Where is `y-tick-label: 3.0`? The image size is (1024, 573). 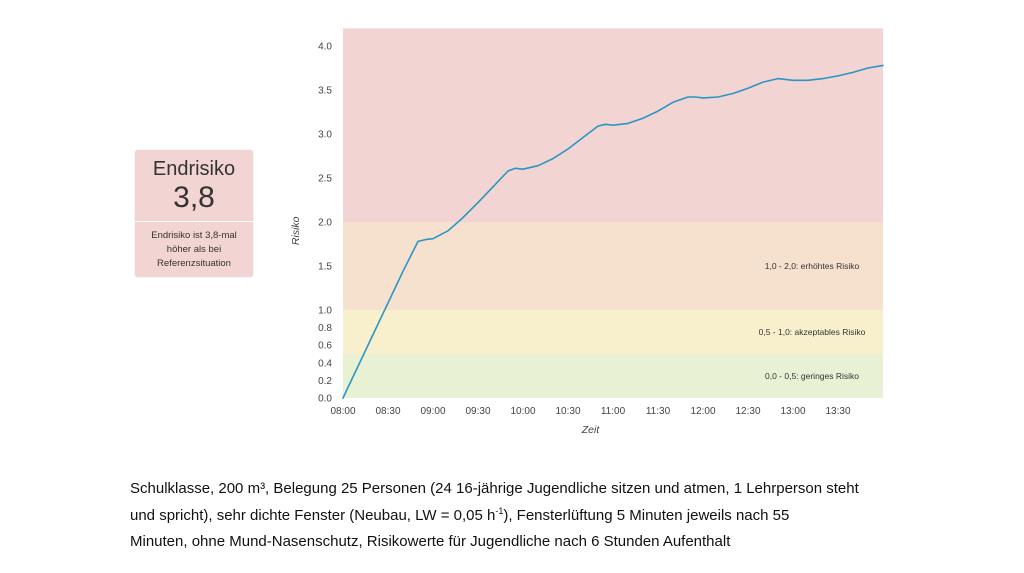 y-tick-label: 3.0 is located at coordinates (325, 135).